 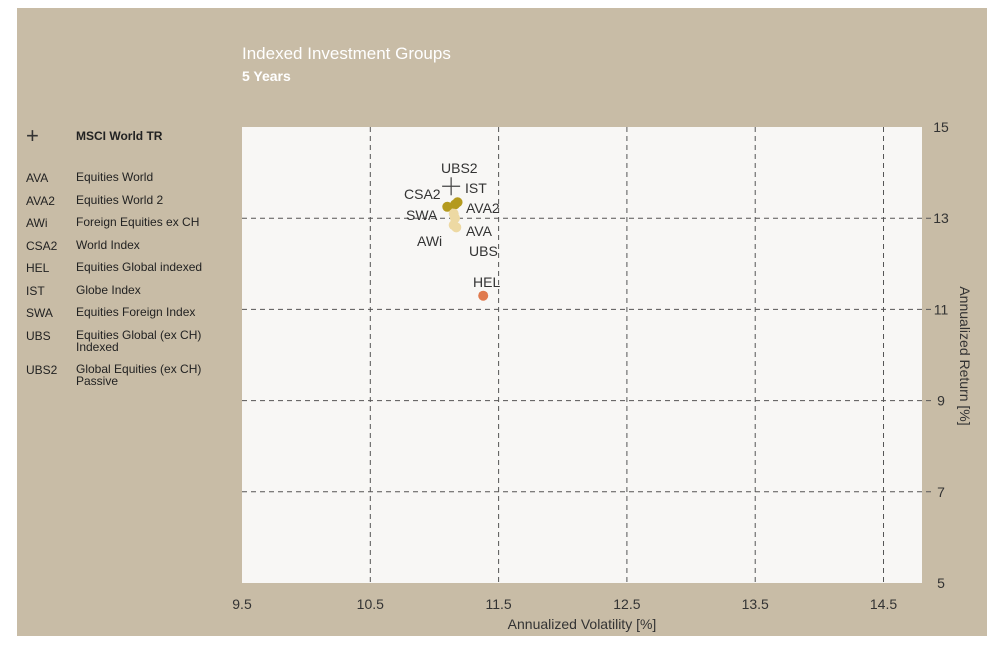 I want to click on legend-name: Equities World, so click(x=115, y=177).